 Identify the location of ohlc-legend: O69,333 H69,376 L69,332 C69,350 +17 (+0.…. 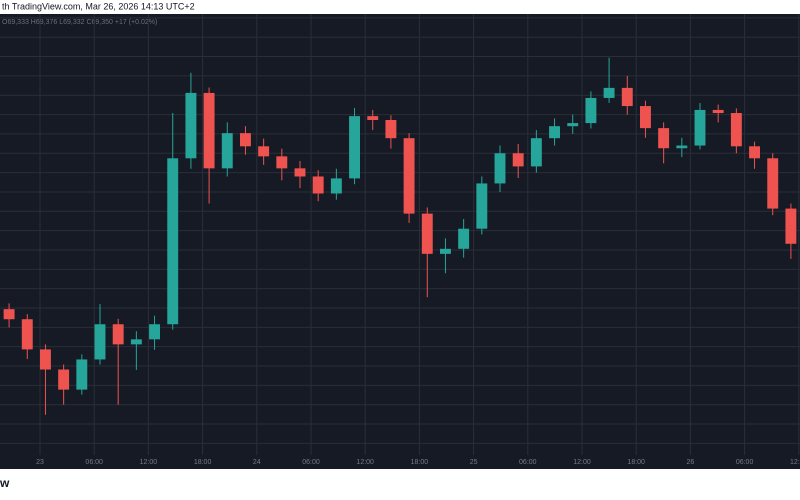
(79, 22).